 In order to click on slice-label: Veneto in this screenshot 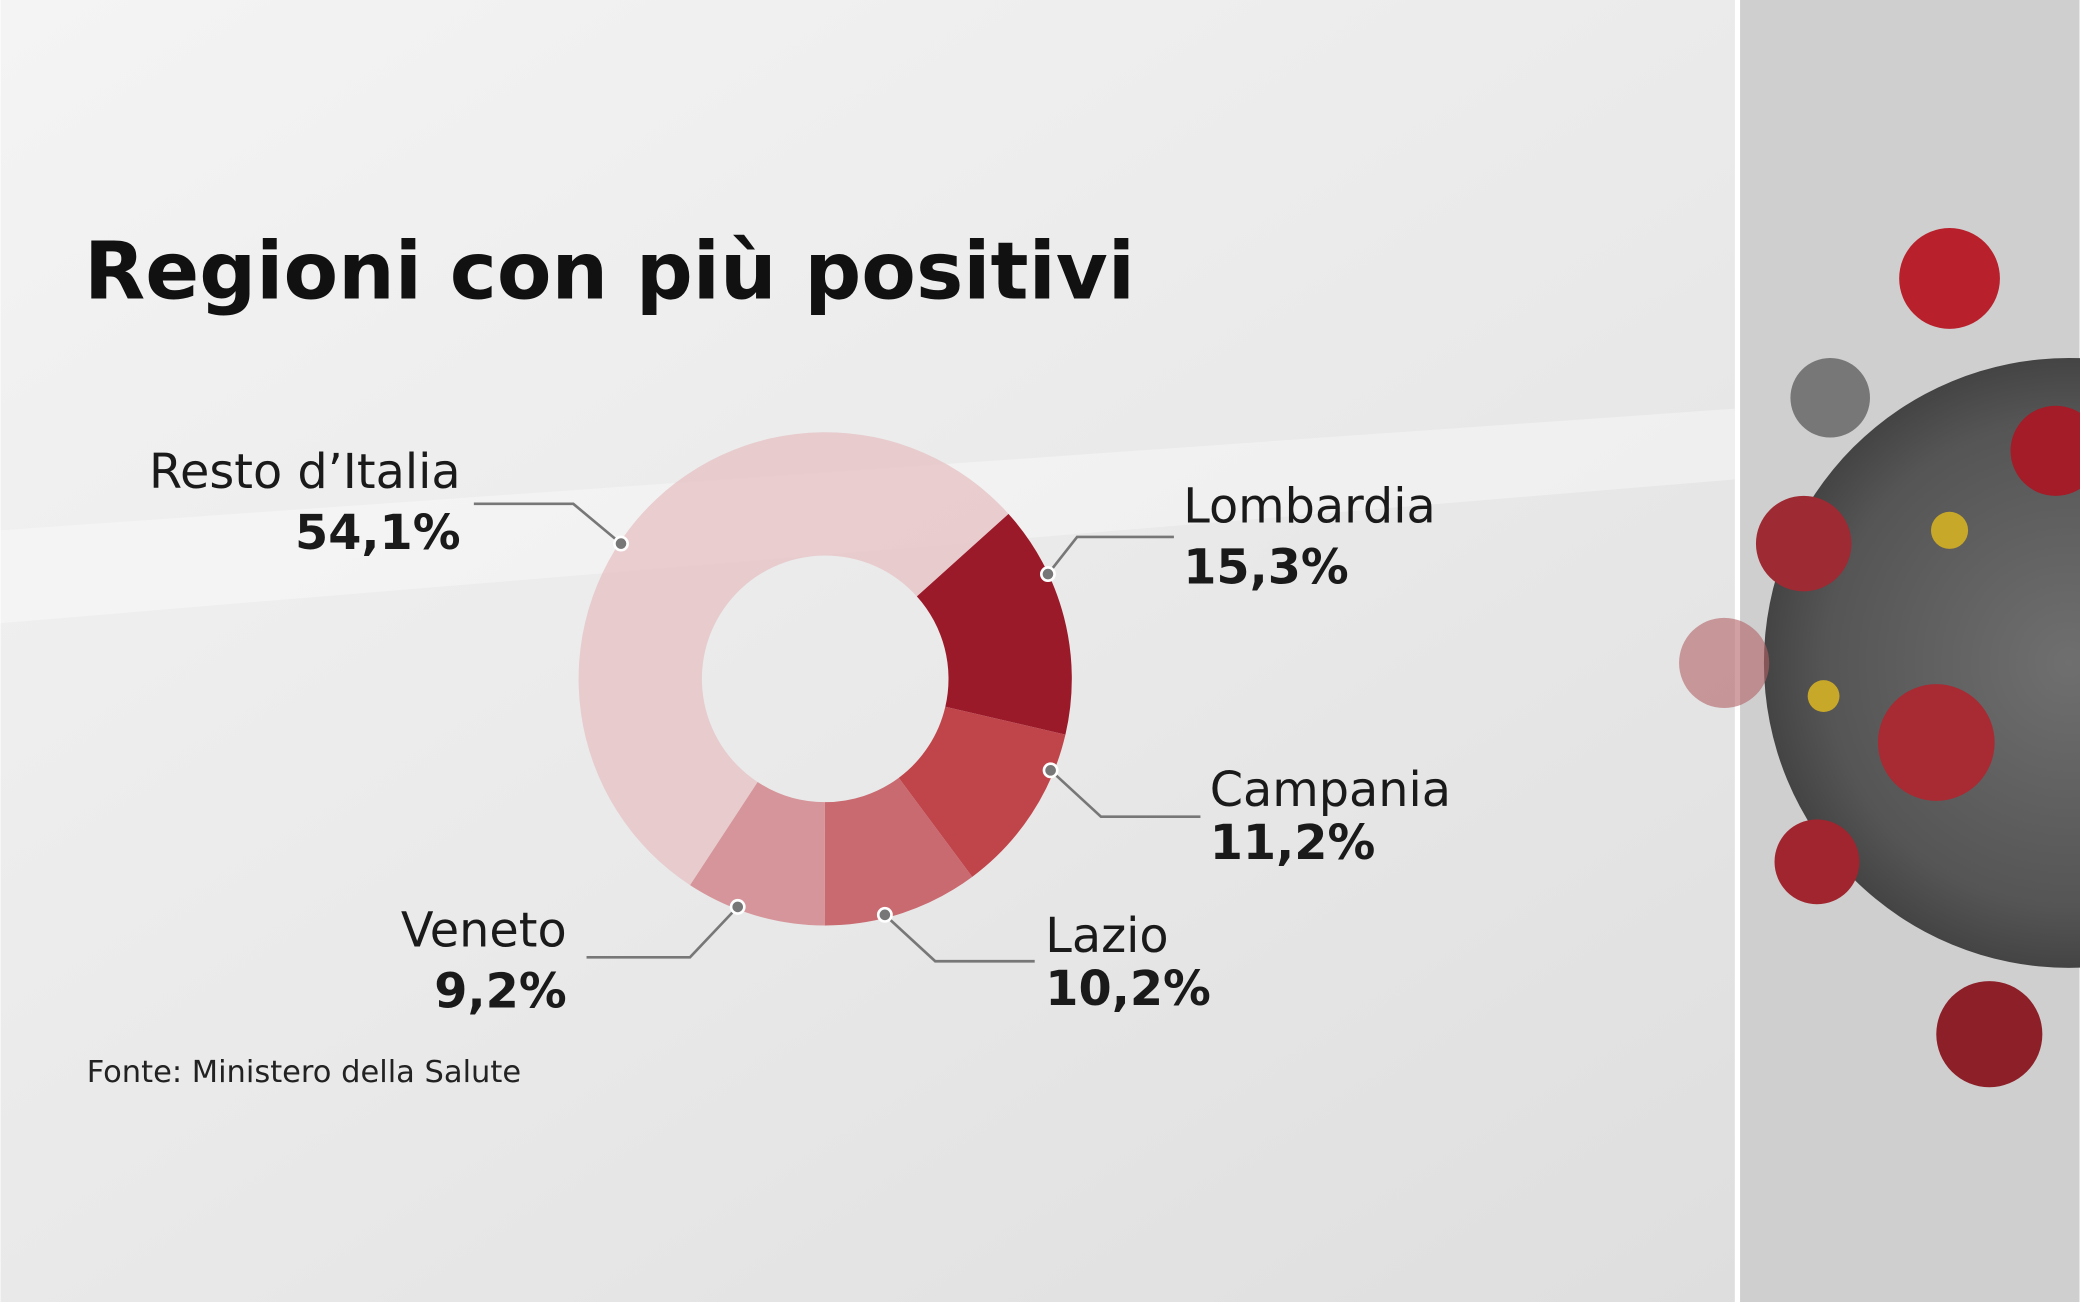, I will do `click(484, 931)`.